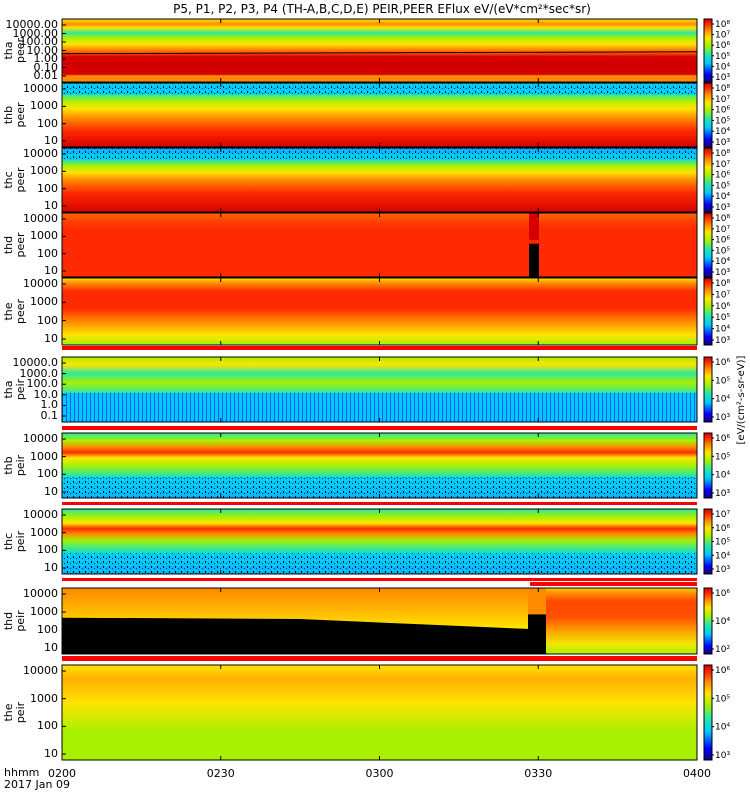  I want to click on x-tick-label: 0400, so click(697, 773).